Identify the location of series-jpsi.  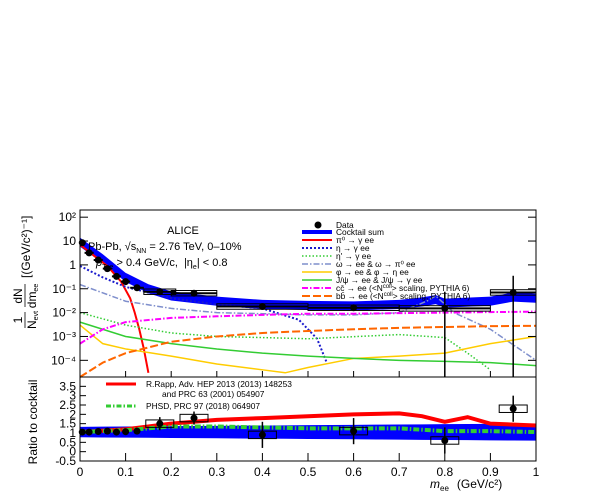
(308, 344).